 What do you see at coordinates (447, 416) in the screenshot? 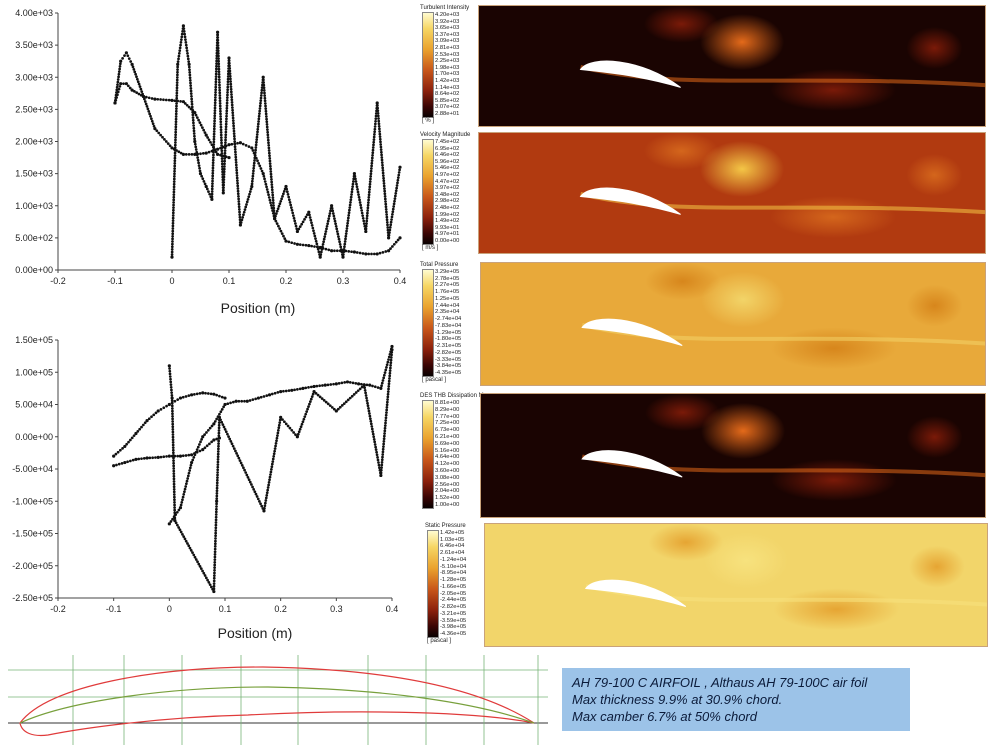
I see `legend-value: 7.77e+00` at bounding box center [447, 416].